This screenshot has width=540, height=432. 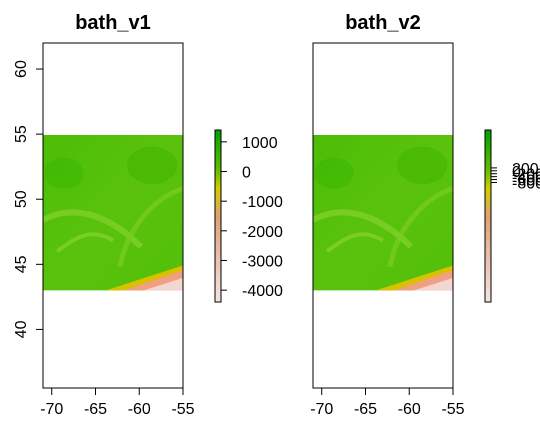 What do you see at coordinates (21, 329) in the screenshot?
I see `y-tick-label: 40` at bounding box center [21, 329].